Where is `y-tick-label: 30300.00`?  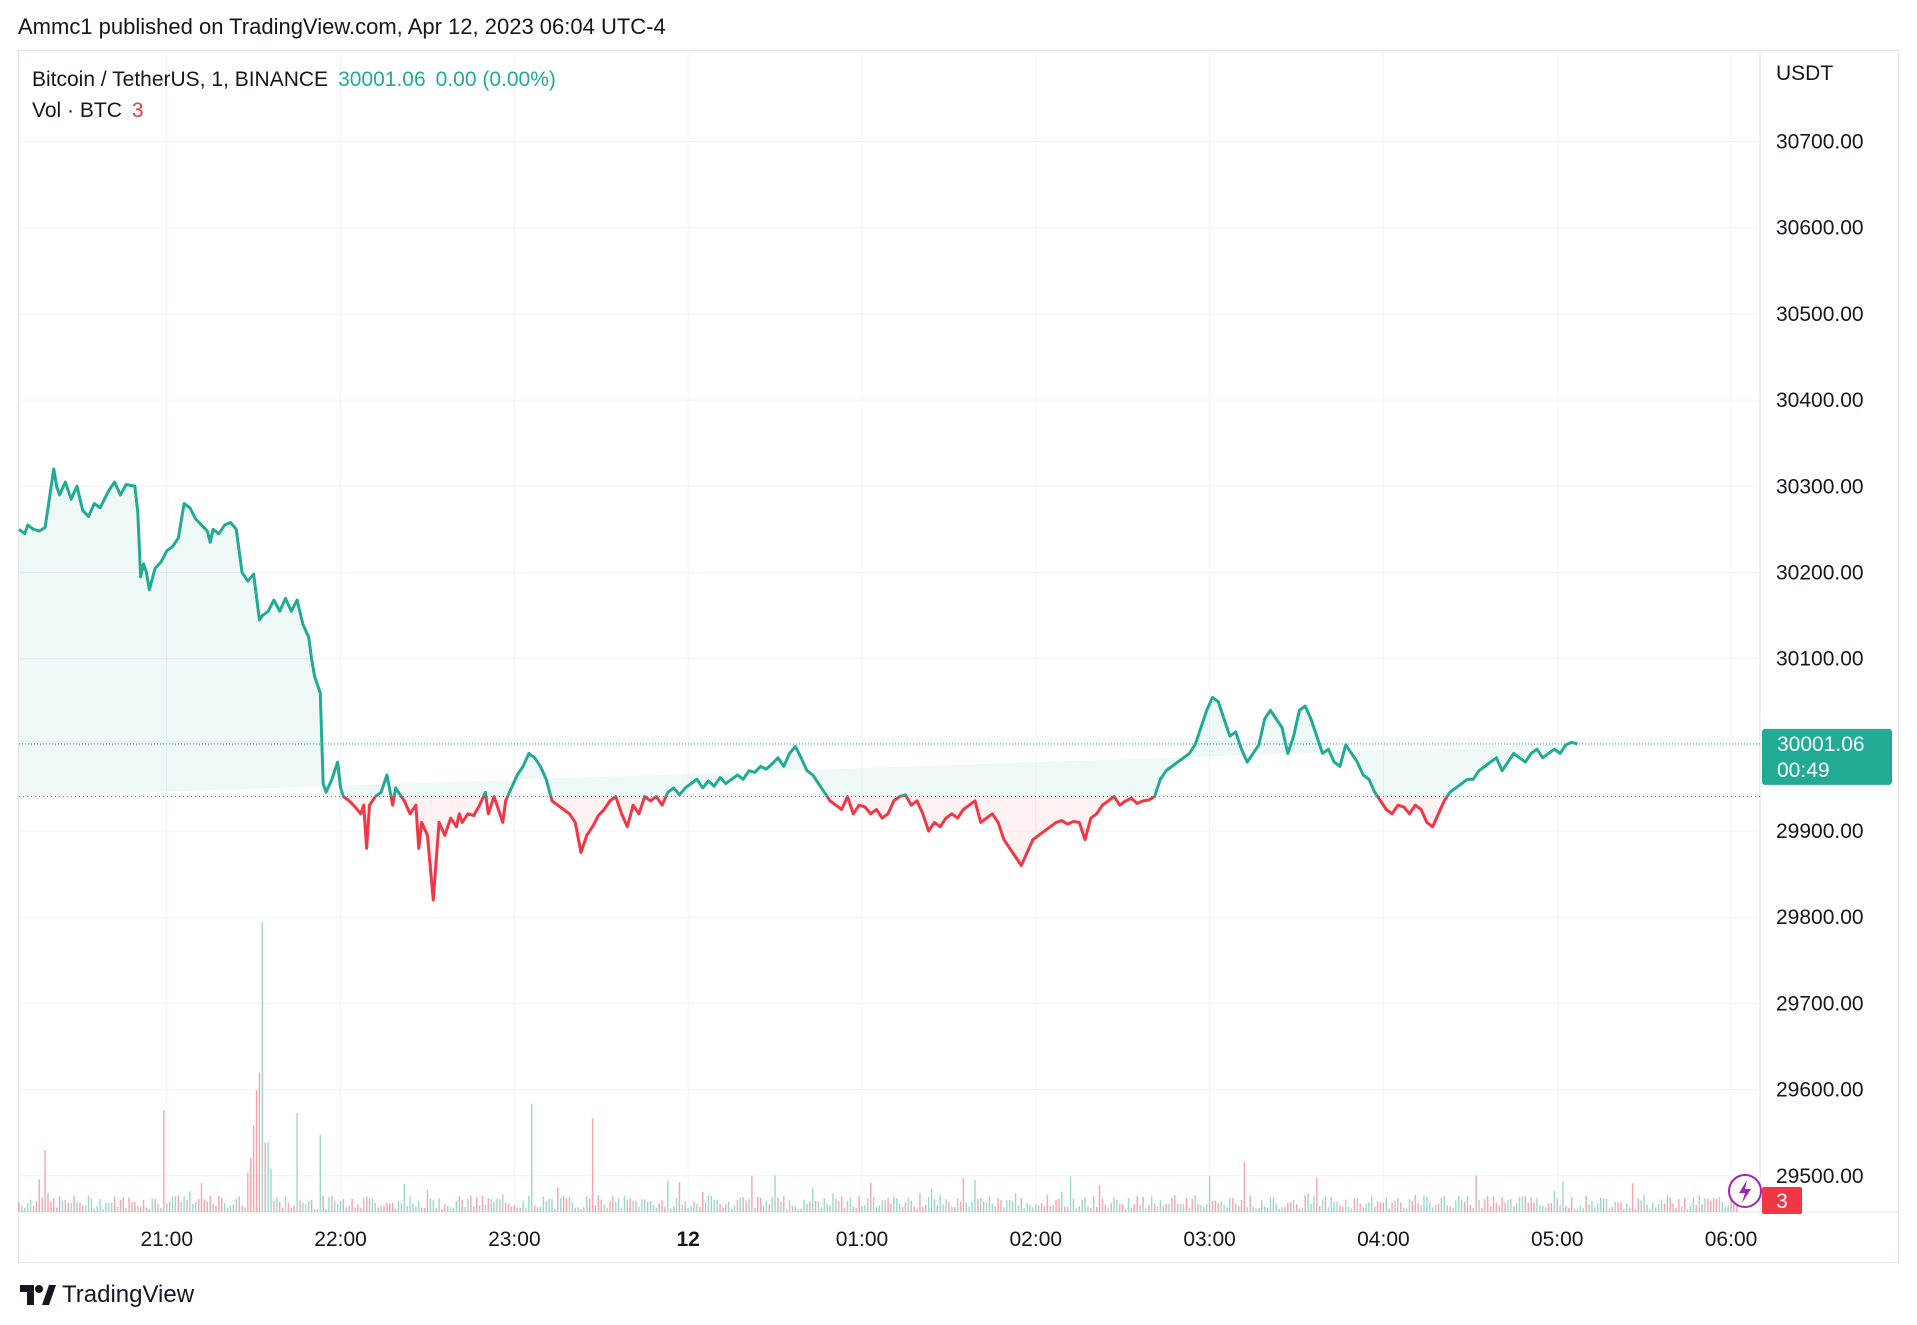
y-tick-label: 30300.00 is located at coordinates (1820, 486).